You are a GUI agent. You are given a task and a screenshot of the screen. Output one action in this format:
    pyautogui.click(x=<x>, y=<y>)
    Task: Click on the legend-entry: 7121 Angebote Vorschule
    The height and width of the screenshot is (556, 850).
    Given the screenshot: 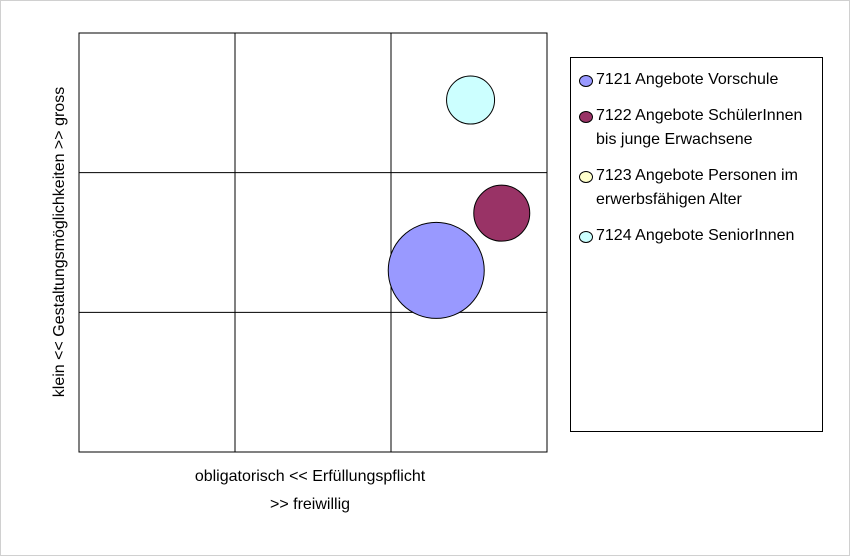 What is the action you would take?
    pyautogui.click(x=696, y=80)
    